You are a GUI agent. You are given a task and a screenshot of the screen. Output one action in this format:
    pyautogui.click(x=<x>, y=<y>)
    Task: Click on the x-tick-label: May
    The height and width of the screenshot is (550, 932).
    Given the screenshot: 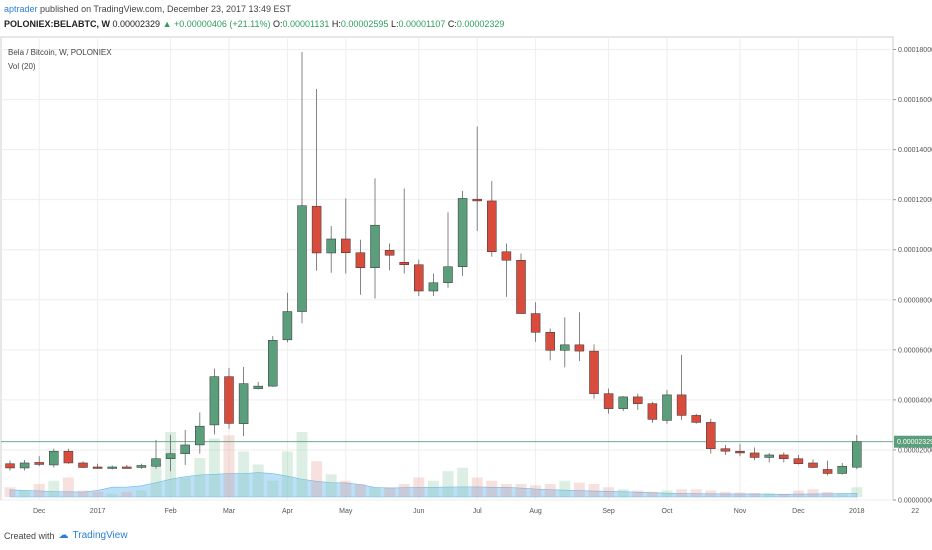 What is the action you would take?
    pyautogui.click(x=346, y=511)
    